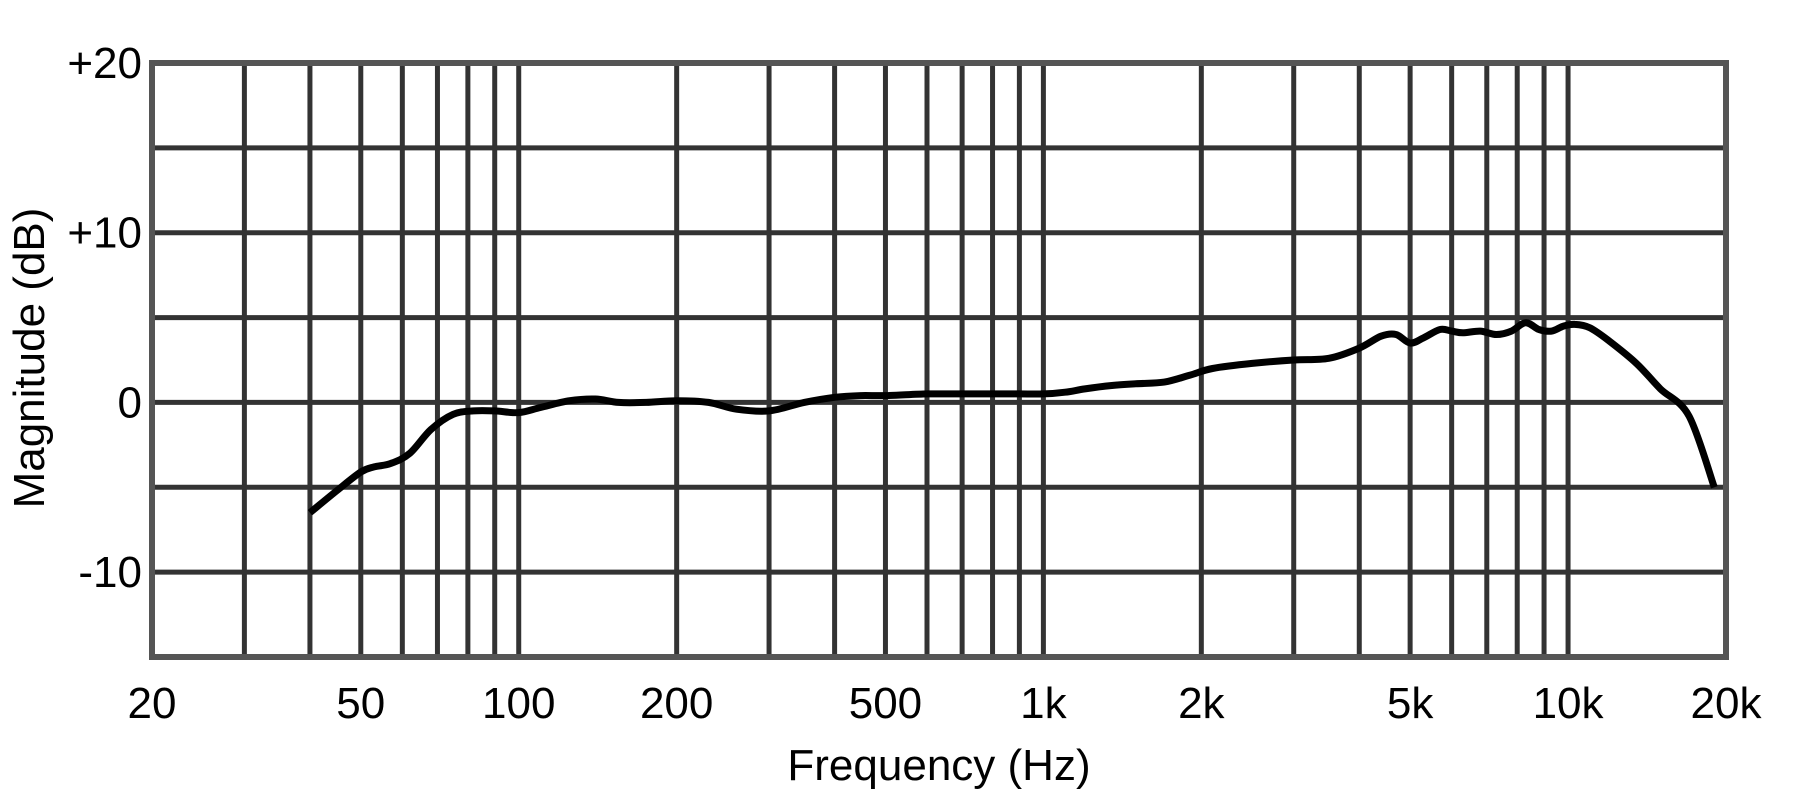  Describe the element at coordinates (938, 765) in the screenshot. I see `x-axis-title: Frequency (Hz)` at that location.